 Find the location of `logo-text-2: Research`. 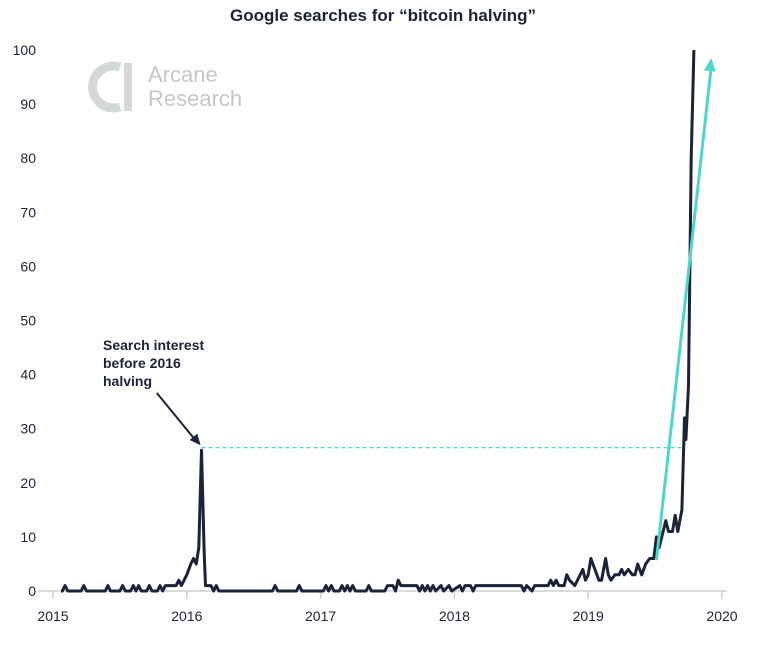

logo-text-2: Research is located at coordinates (195, 98).